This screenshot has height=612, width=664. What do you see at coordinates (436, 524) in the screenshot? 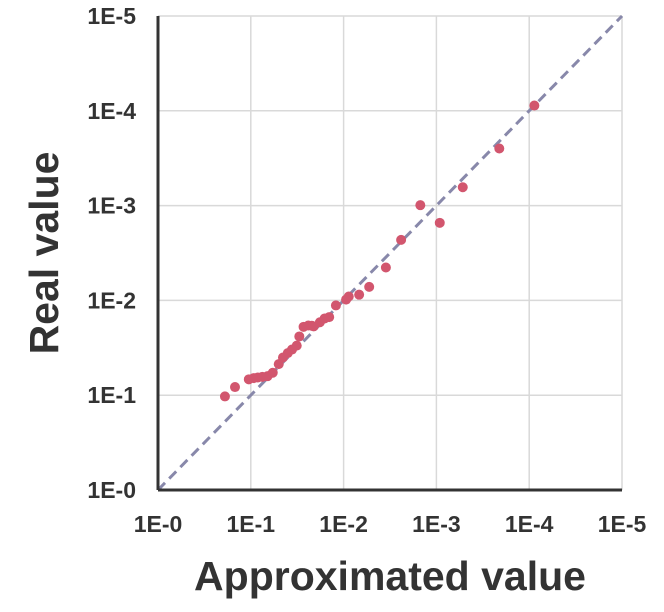
I see `x-tick-label: 1E-3` at bounding box center [436, 524].